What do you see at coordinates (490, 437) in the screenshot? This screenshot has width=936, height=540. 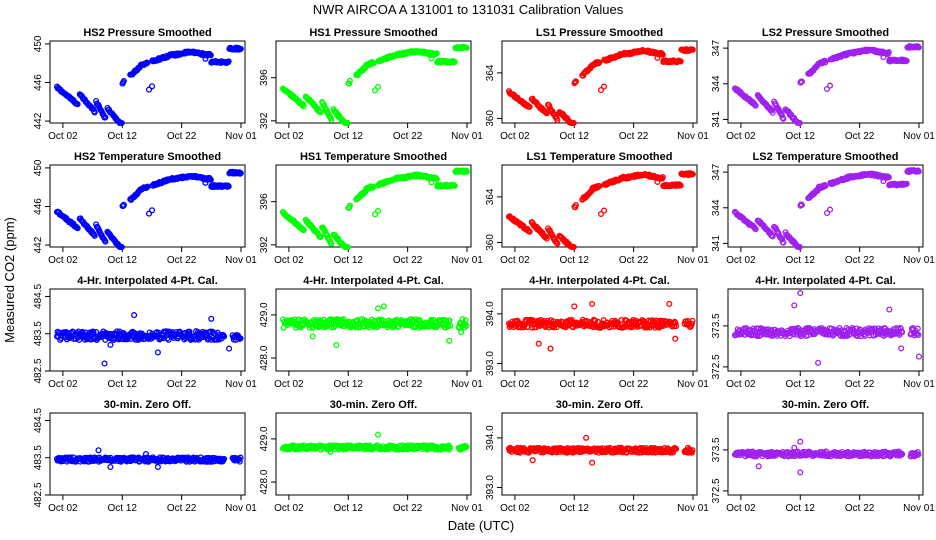 I see `y-tick-label: 394.0` at bounding box center [490, 437].